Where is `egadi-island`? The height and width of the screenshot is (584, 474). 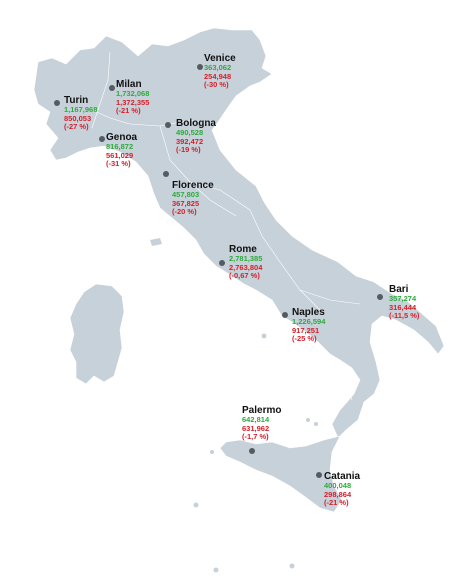 egadi-island is located at coordinates (212, 452).